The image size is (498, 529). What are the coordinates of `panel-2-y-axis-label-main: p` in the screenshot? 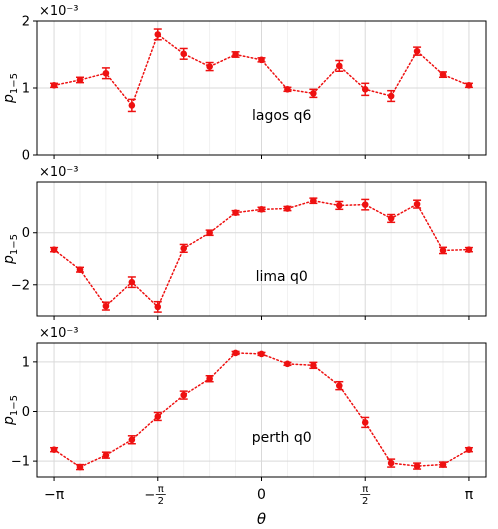 It's located at (9, 260).